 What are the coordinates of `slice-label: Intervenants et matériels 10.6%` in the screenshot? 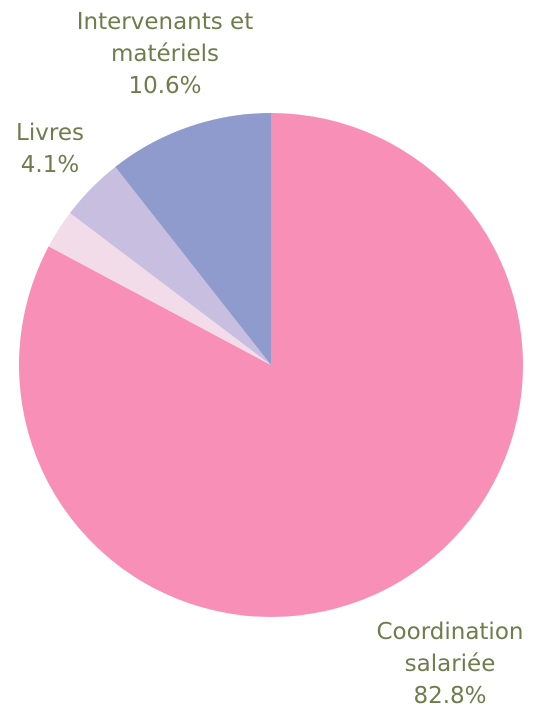 It's located at (165, 54).